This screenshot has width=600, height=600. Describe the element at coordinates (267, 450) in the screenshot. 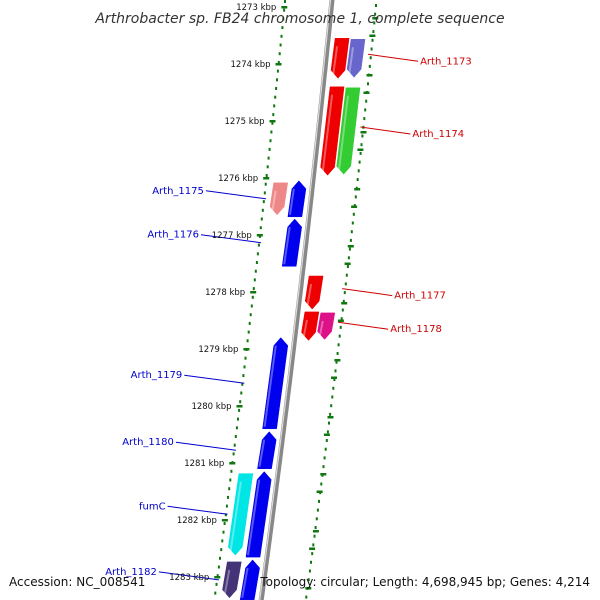

I see `gene-cds-reverse` at that location.